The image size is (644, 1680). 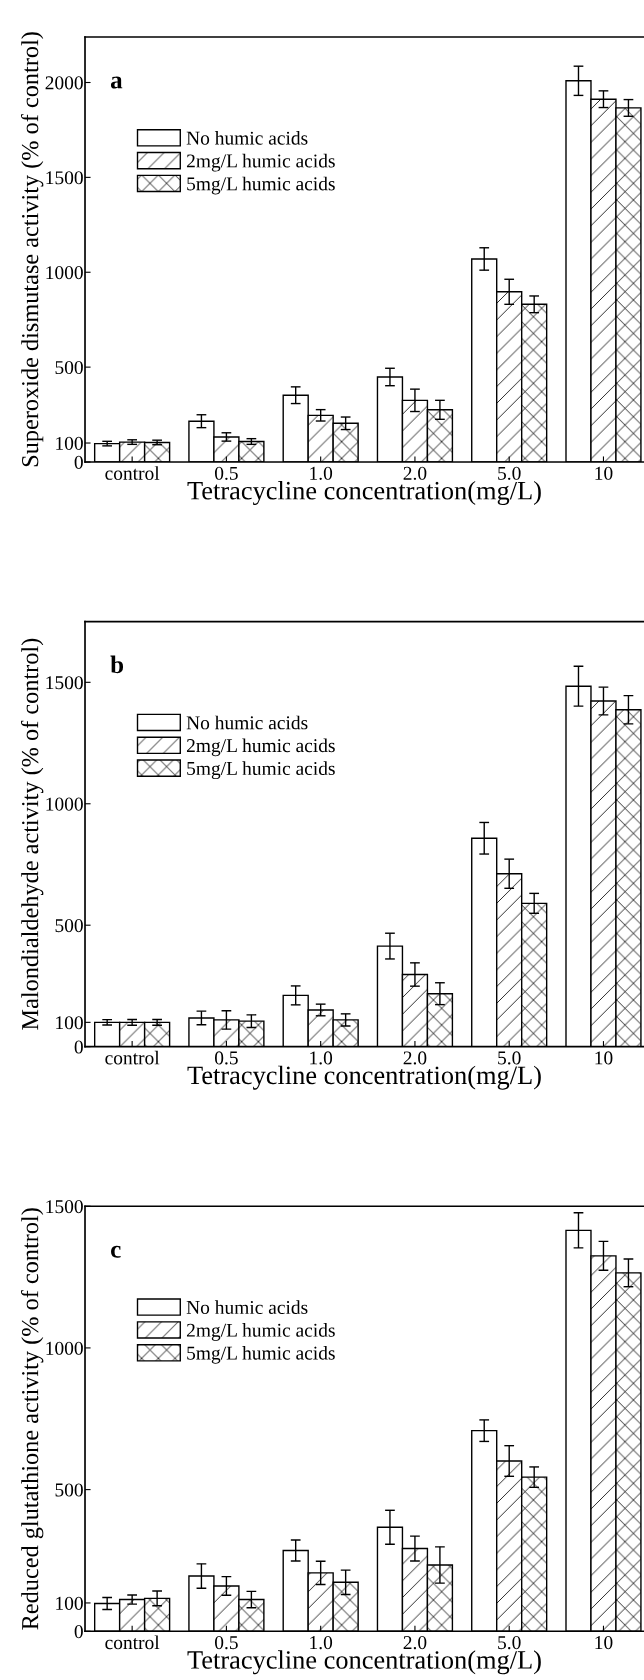 I want to click on y-axis-title: Malondialdehyde activity (% of control), so click(x=32, y=834).